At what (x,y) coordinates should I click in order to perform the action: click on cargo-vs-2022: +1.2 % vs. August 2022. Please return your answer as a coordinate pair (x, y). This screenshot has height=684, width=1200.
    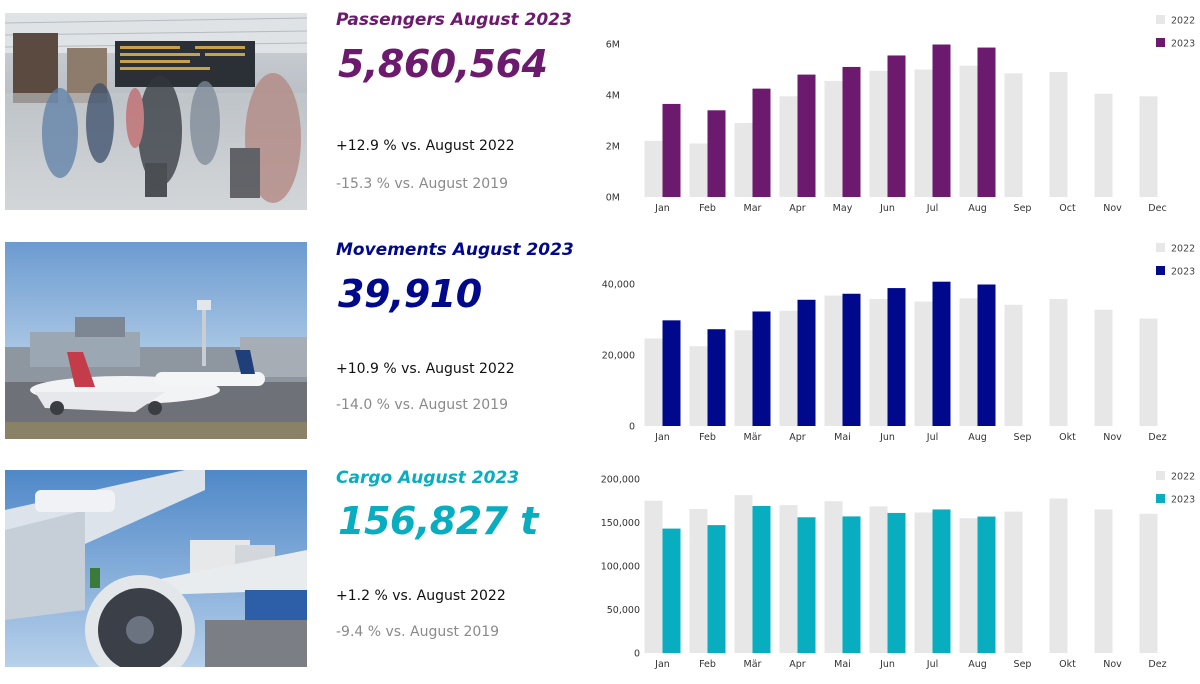
    Looking at the image, I should click on (421, 596).